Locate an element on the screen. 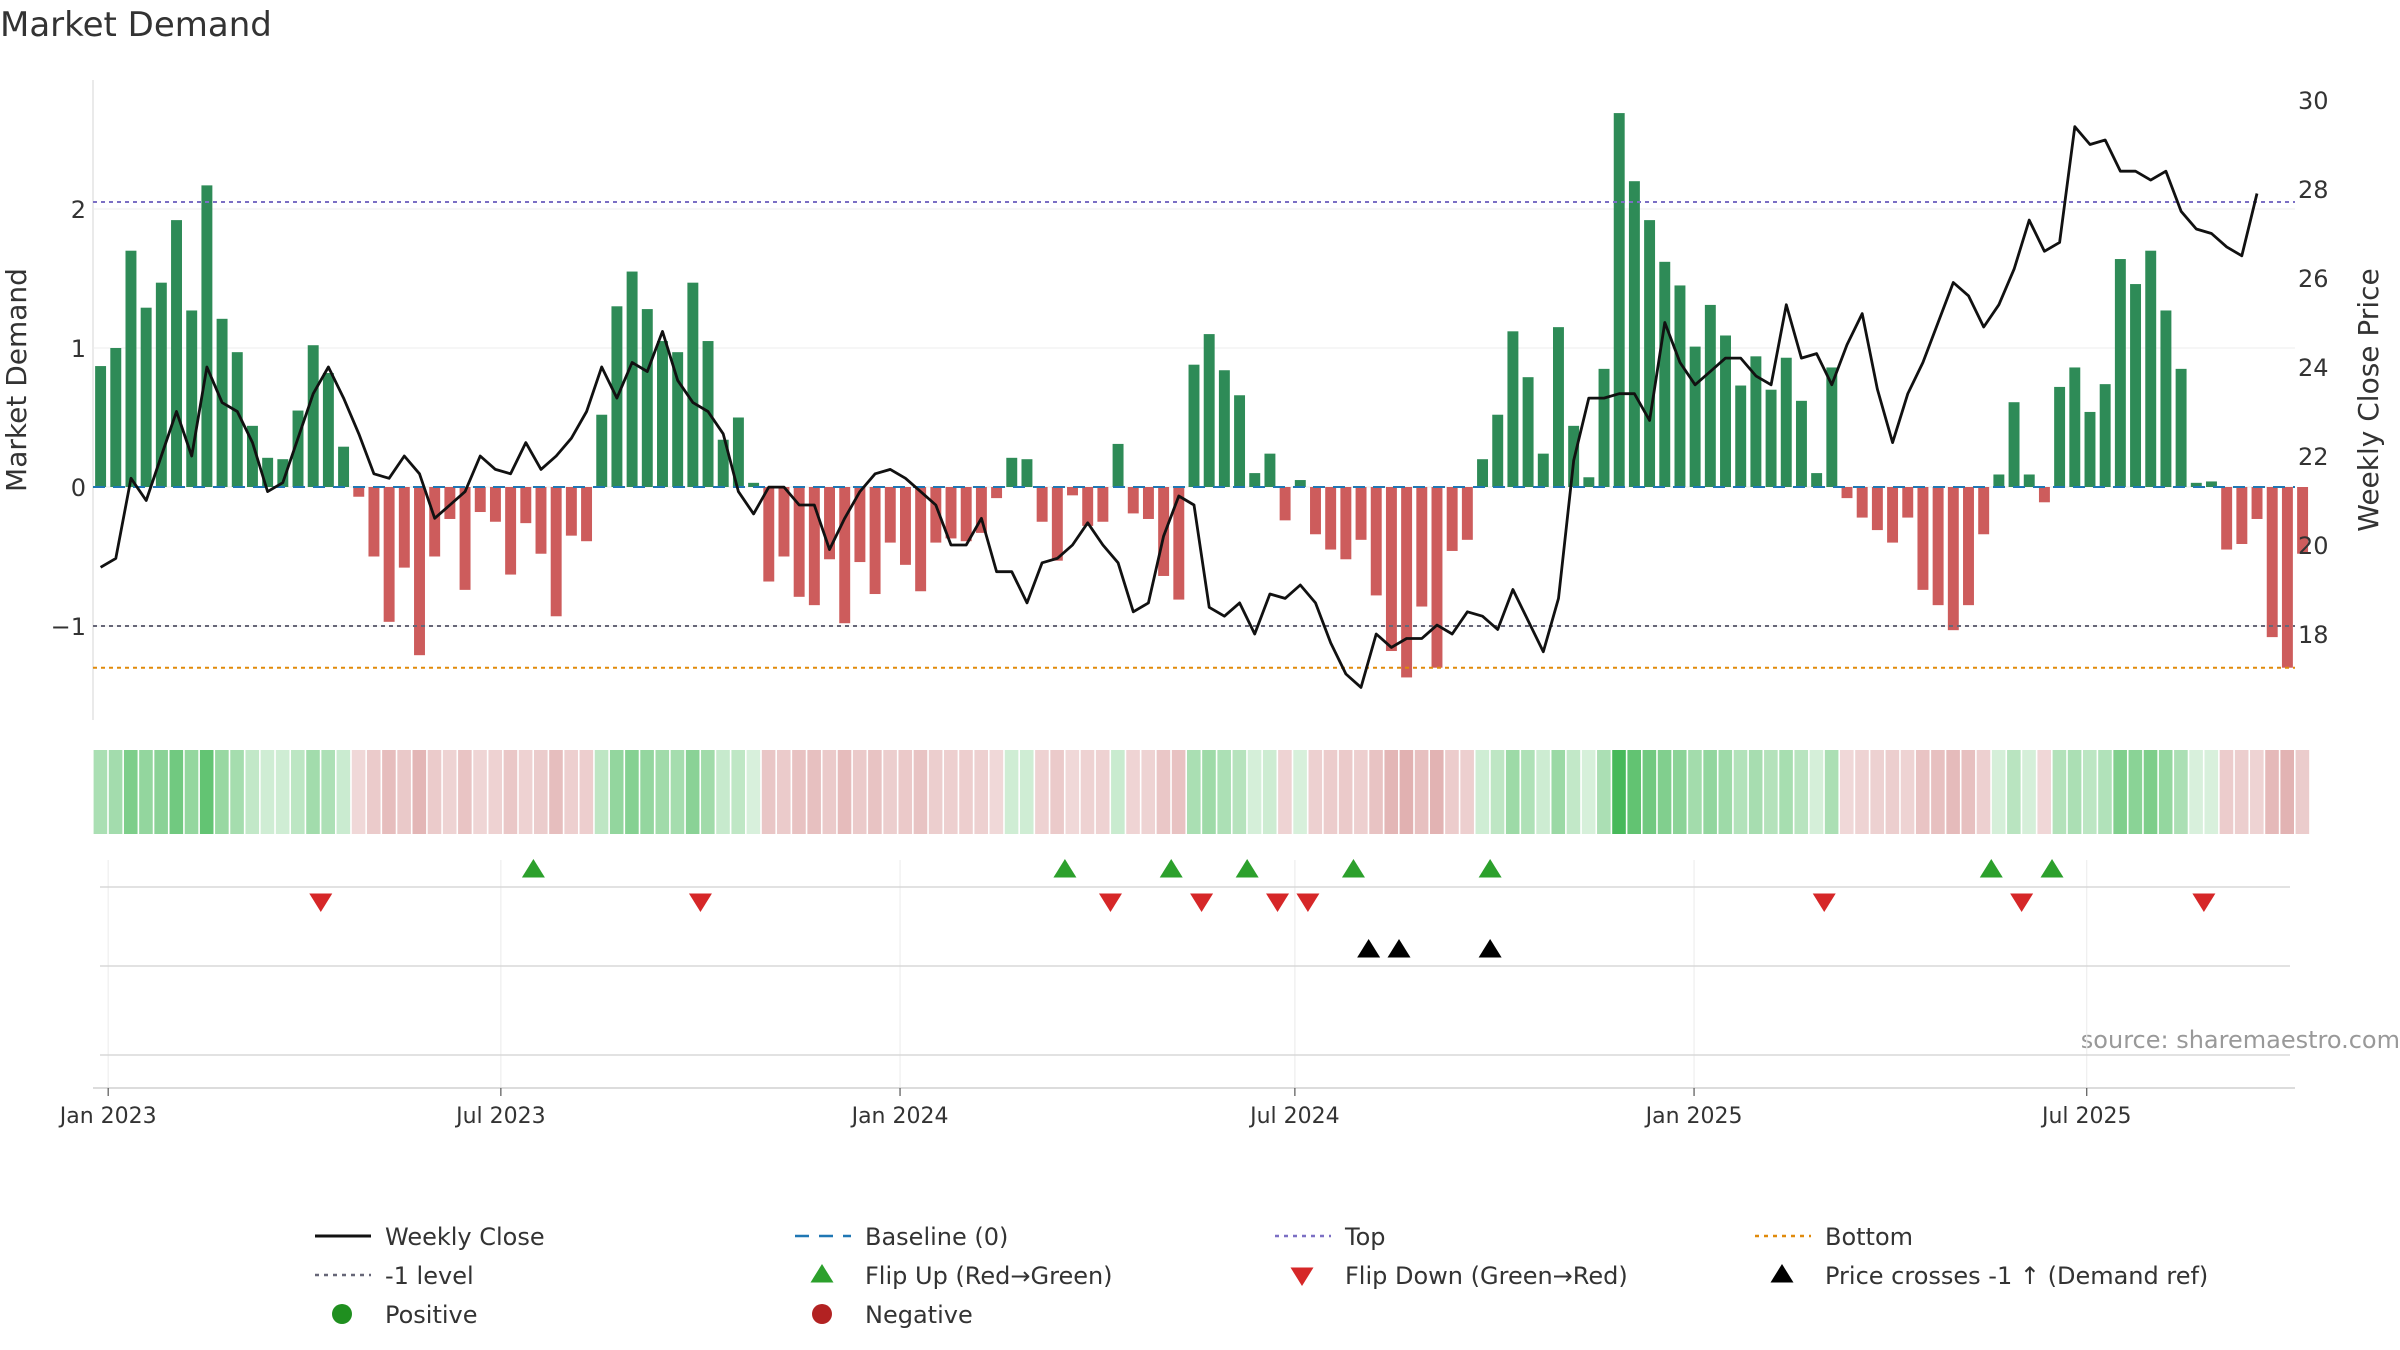  y-tick-label: 1 is located at coordinates (78, 349).